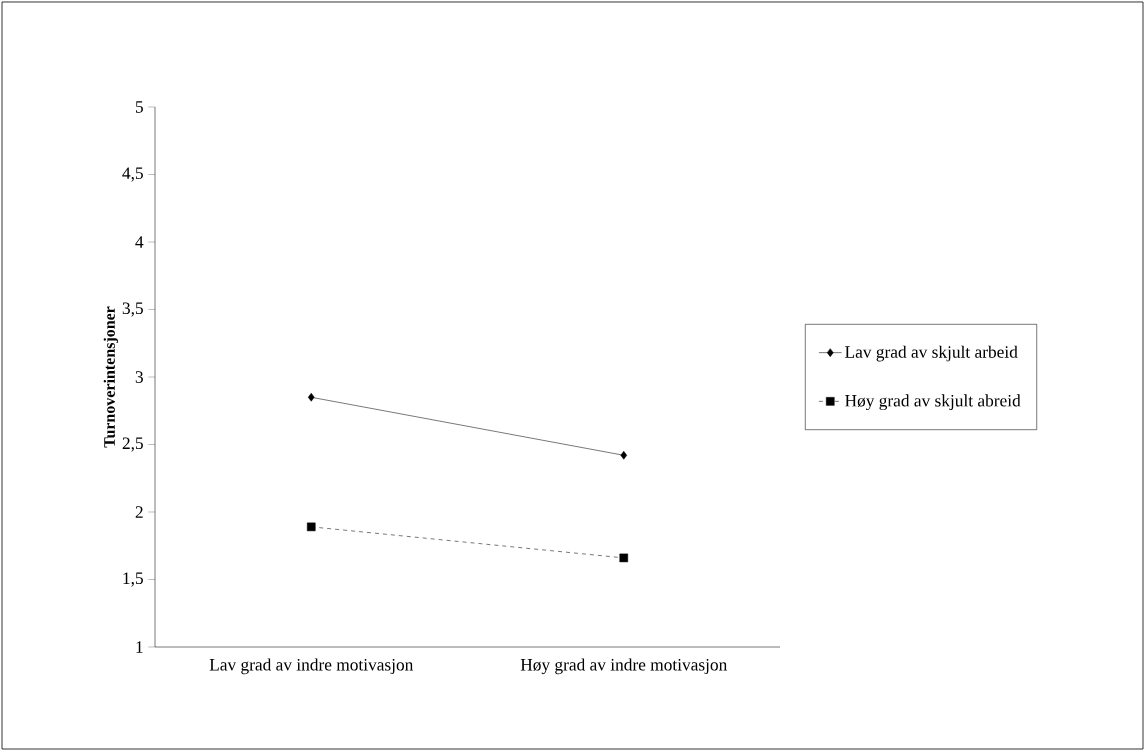  Describe the element at coordinates (132, 174) in the screenshot. I see `y-tick-label: 4,5` at that location.